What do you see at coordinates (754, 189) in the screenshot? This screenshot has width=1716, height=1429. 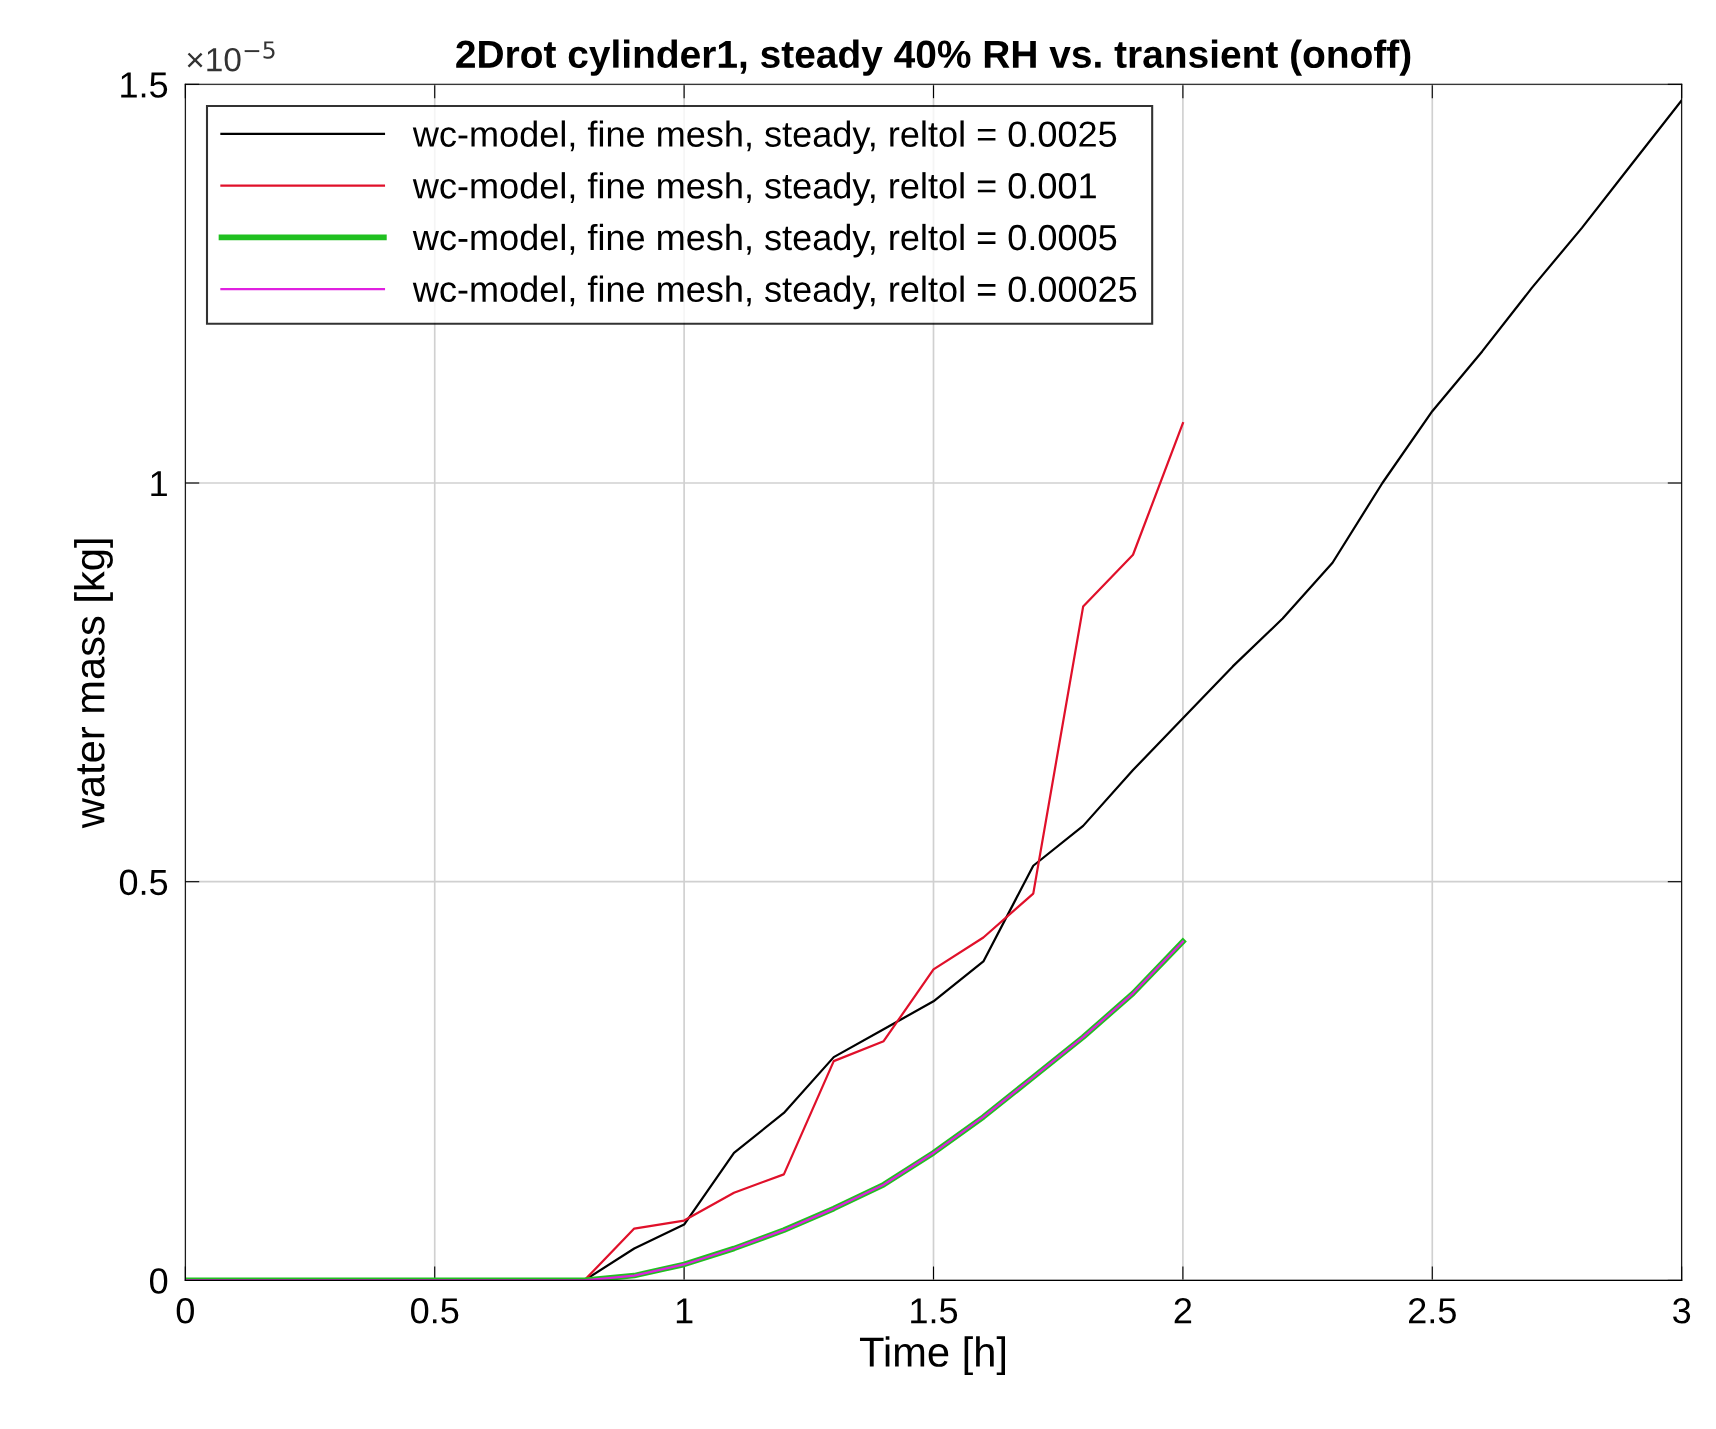 I see `legend-label: wc-model, fine mesh, steady, reltol = 0.001` at bounding box center [754, 189].